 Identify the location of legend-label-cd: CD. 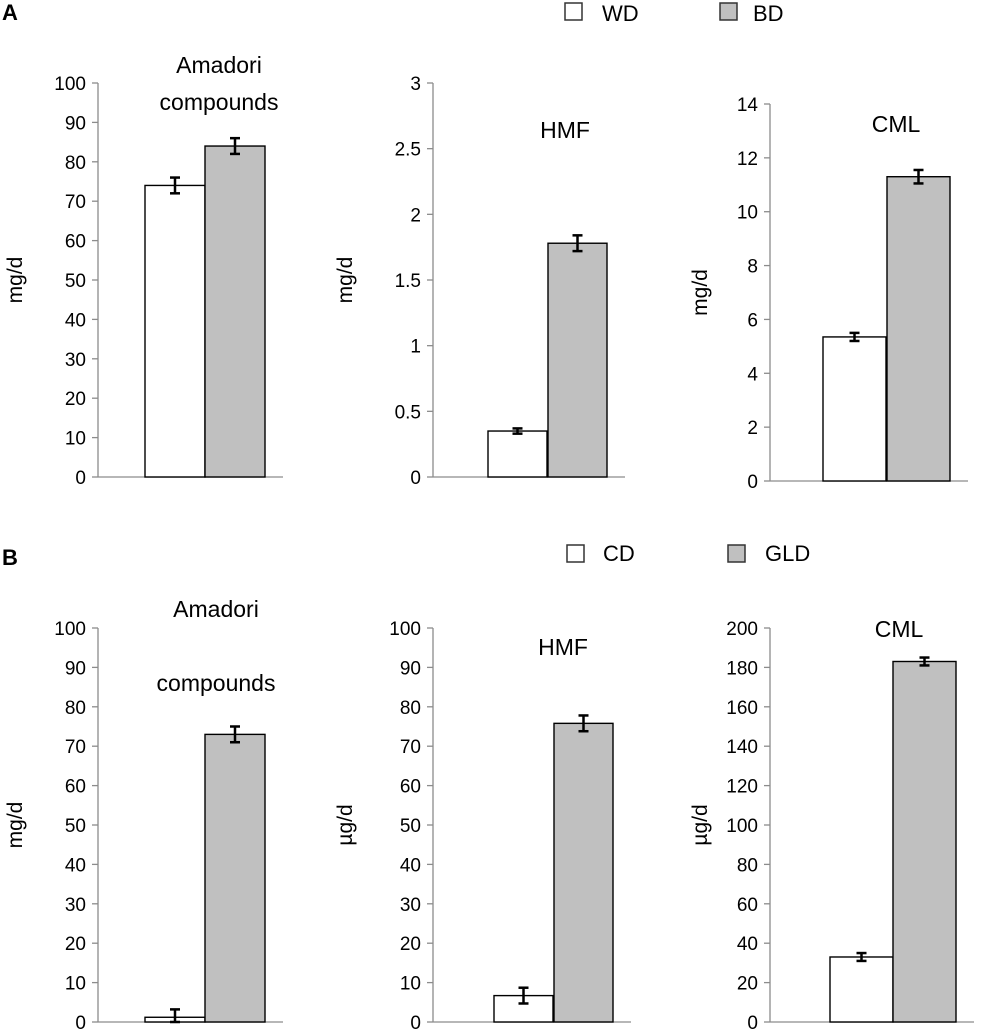
(619, 553).